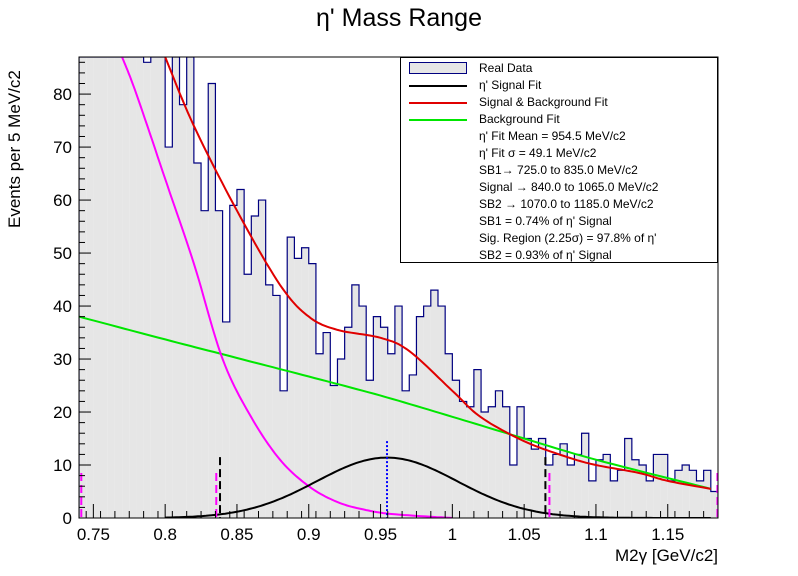  I want to click on legend-entry: Signal → 840.0 to 1065.0 MeV/c2, so click(560, 187).